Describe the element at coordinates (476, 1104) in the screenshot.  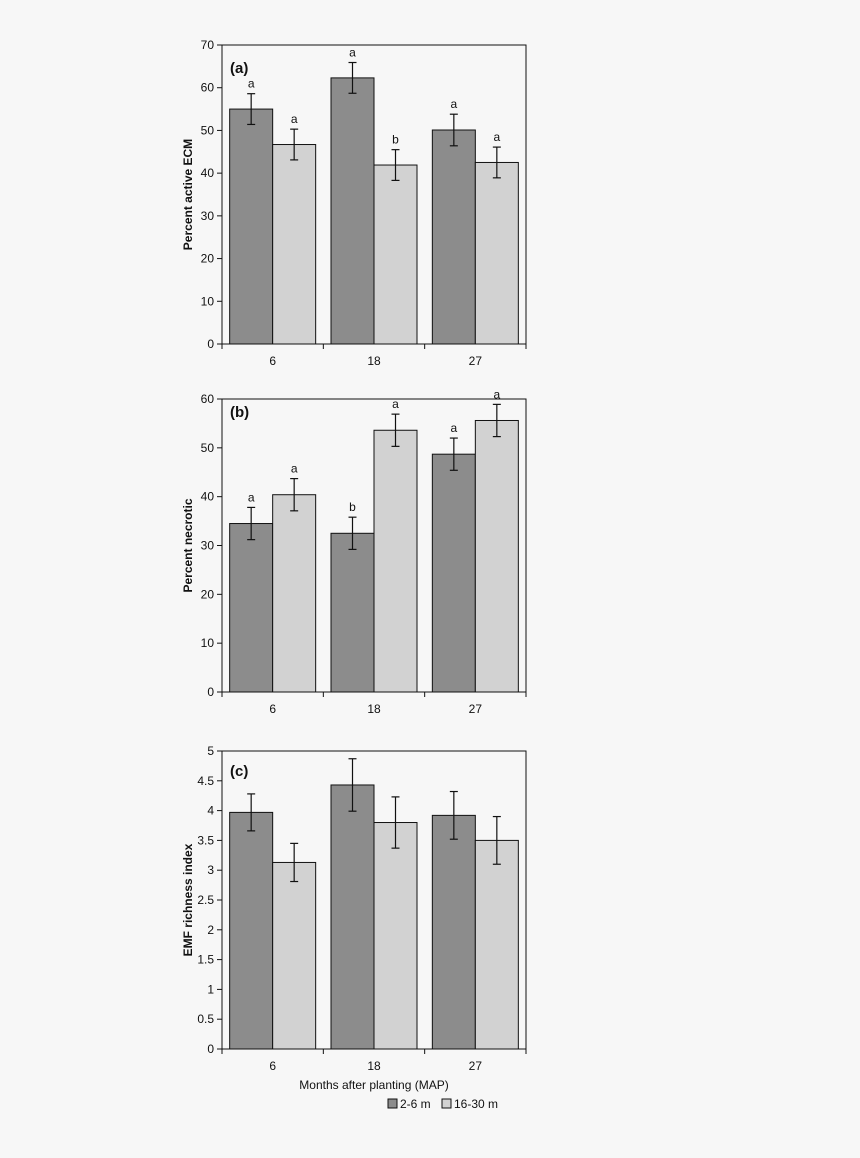
I see `legend-label-2: 16-30 m` at that location.